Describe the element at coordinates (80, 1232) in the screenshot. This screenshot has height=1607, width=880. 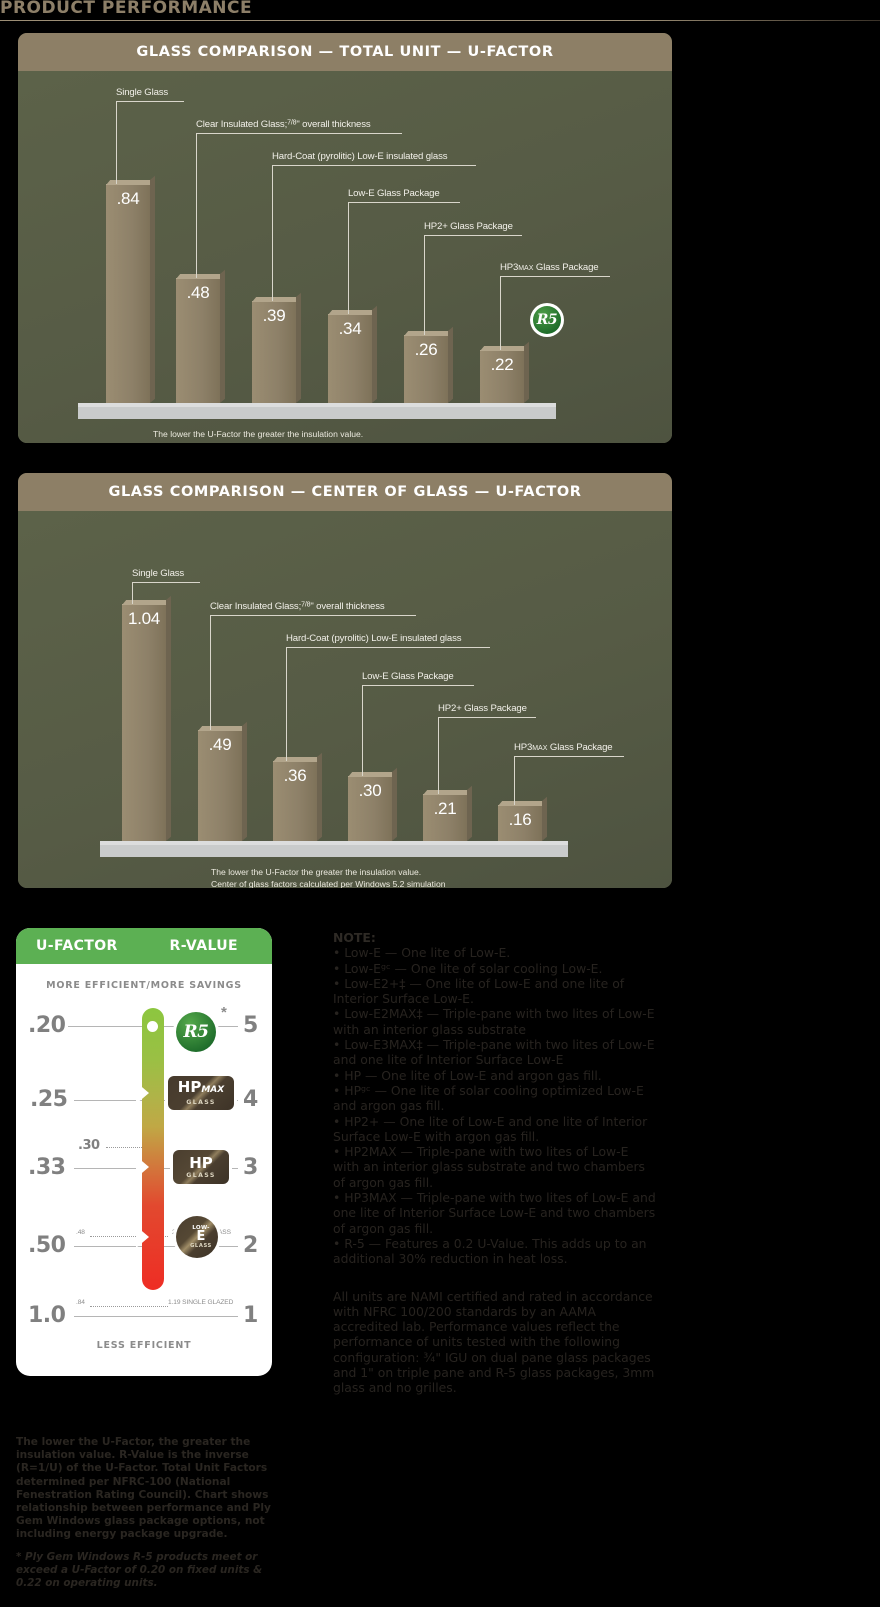
I see `clear-glass-left-value: .48` at that location.